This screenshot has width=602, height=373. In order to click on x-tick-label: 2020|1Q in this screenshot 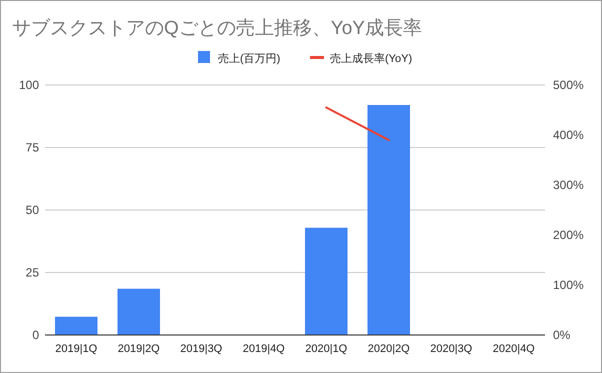, I will do `click(326, 349)`.